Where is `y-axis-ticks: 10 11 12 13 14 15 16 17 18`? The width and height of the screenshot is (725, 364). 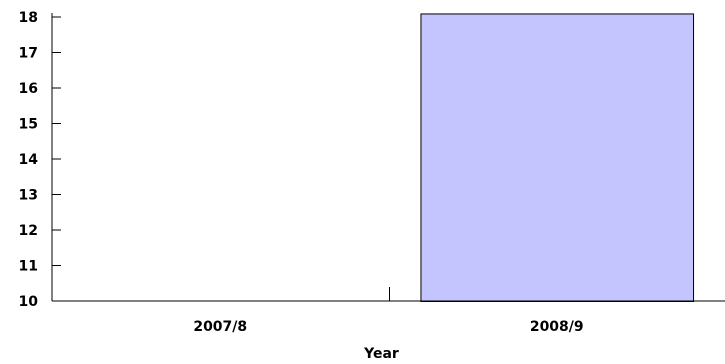 y-axis-ticks: 10 11 12 13 14 15 16 17 18 is located at coordinates (40, 160).